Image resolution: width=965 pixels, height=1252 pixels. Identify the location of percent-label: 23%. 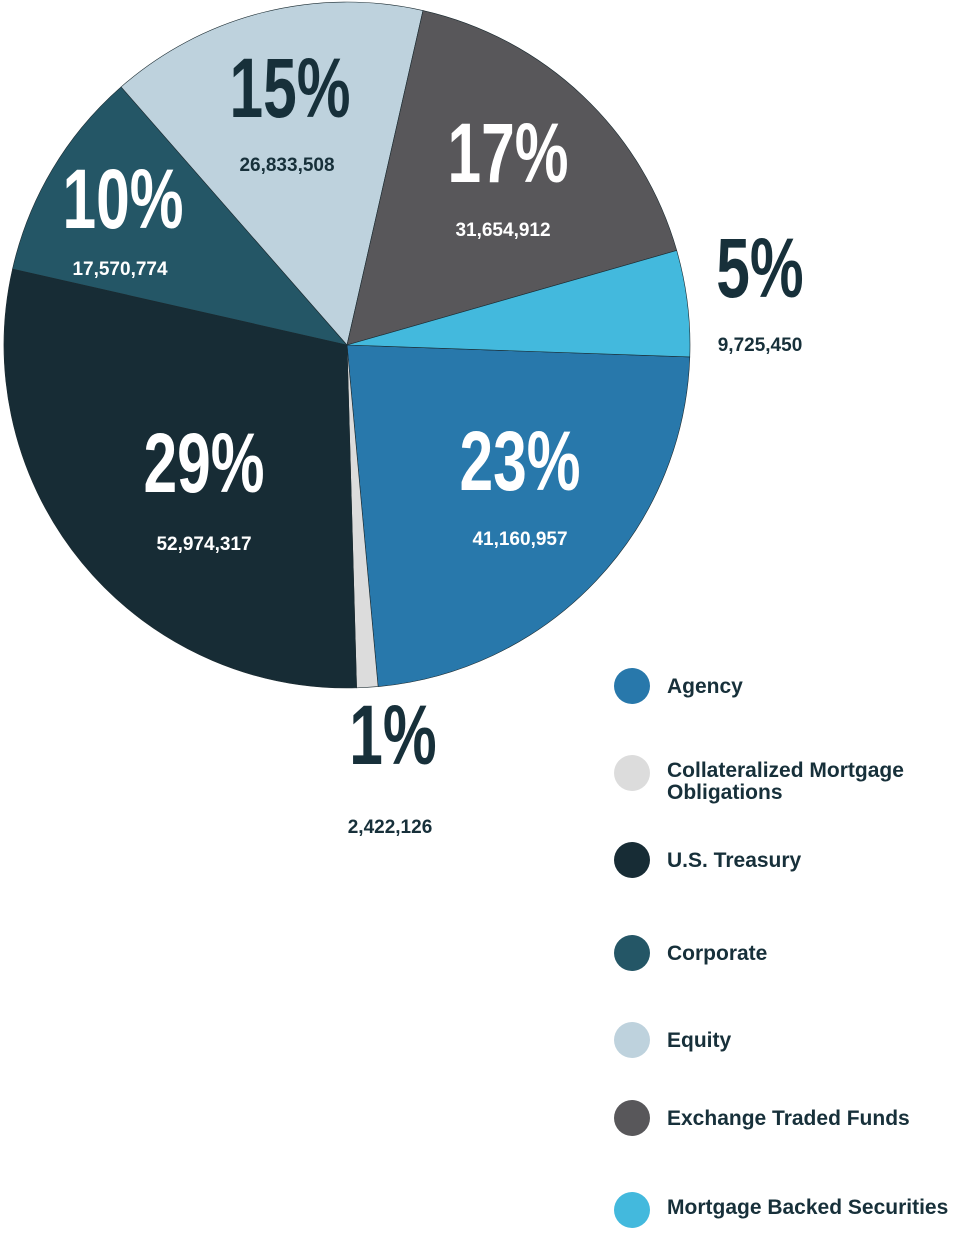
(519, 461).